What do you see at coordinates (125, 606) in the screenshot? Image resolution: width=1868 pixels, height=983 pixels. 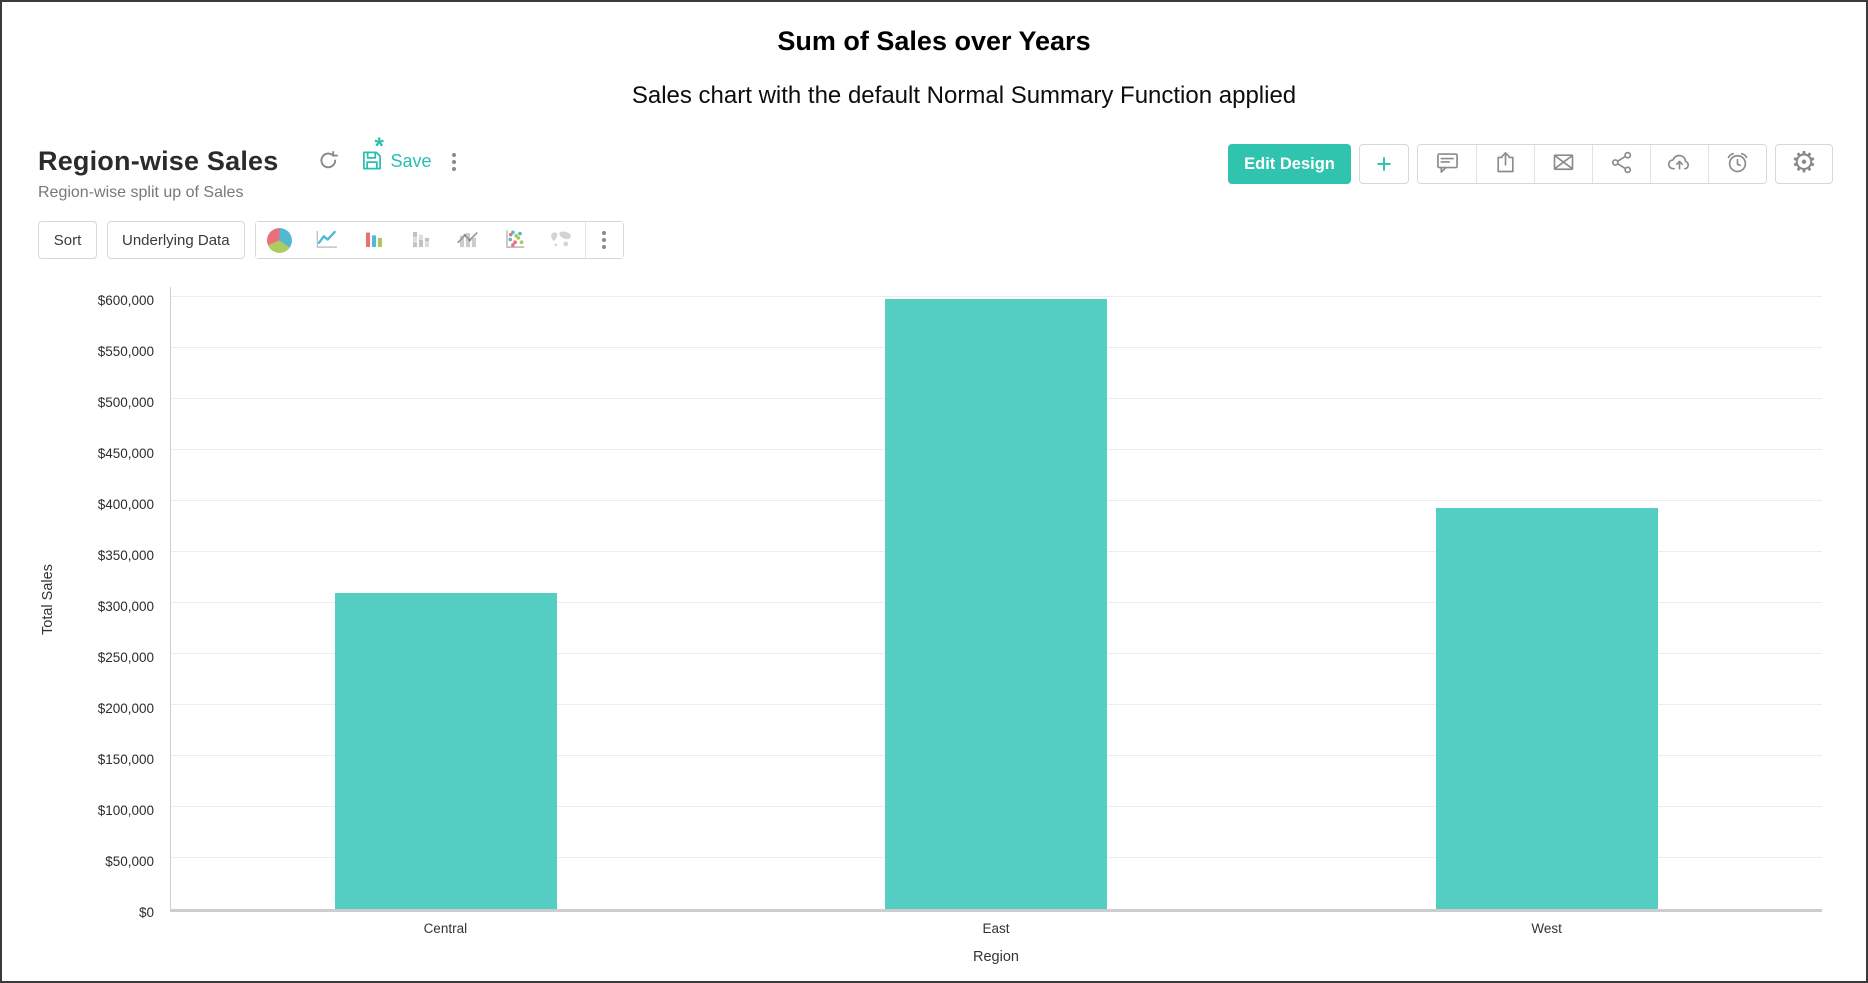 I see `y-tick-label: $300,000` at bounding box center [125, 606].